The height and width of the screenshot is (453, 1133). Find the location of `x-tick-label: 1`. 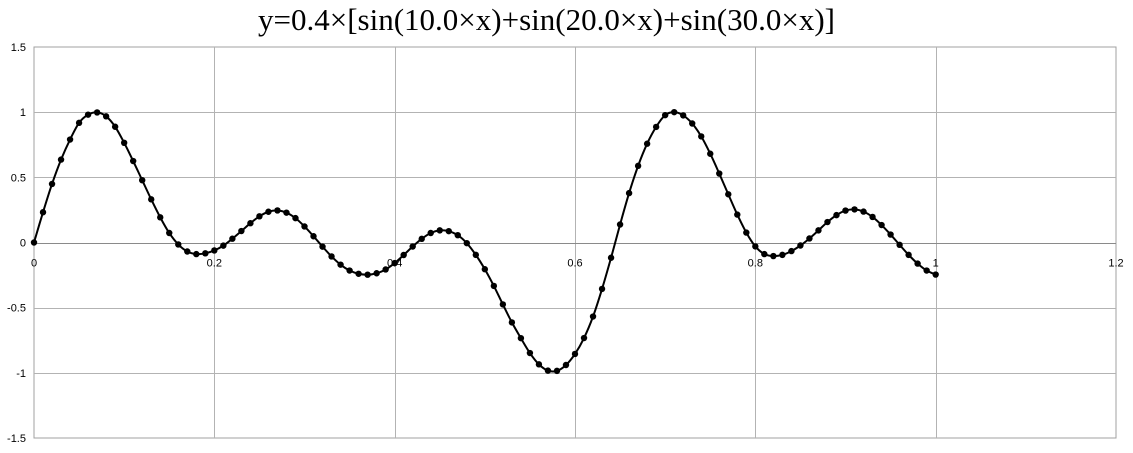

x-tick-label: 1 is located at coordinates (936, 264).